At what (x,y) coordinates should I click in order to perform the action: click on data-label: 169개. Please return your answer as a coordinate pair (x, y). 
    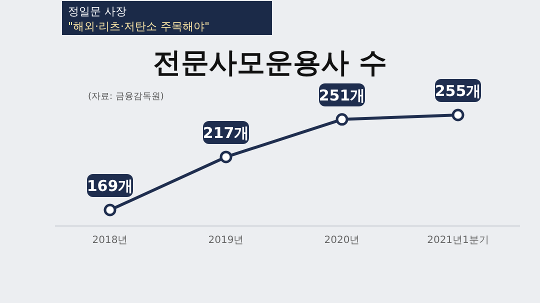
    Looking at the image, I should click on (110, 186).